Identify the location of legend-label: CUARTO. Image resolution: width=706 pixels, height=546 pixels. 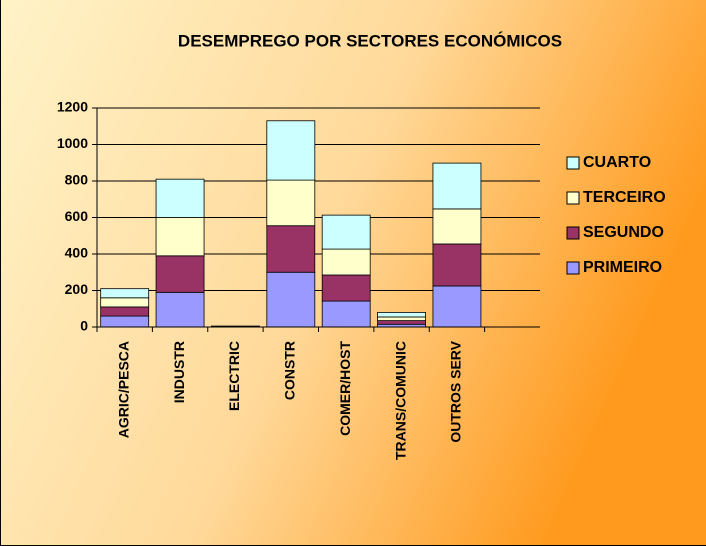
(617, 162).